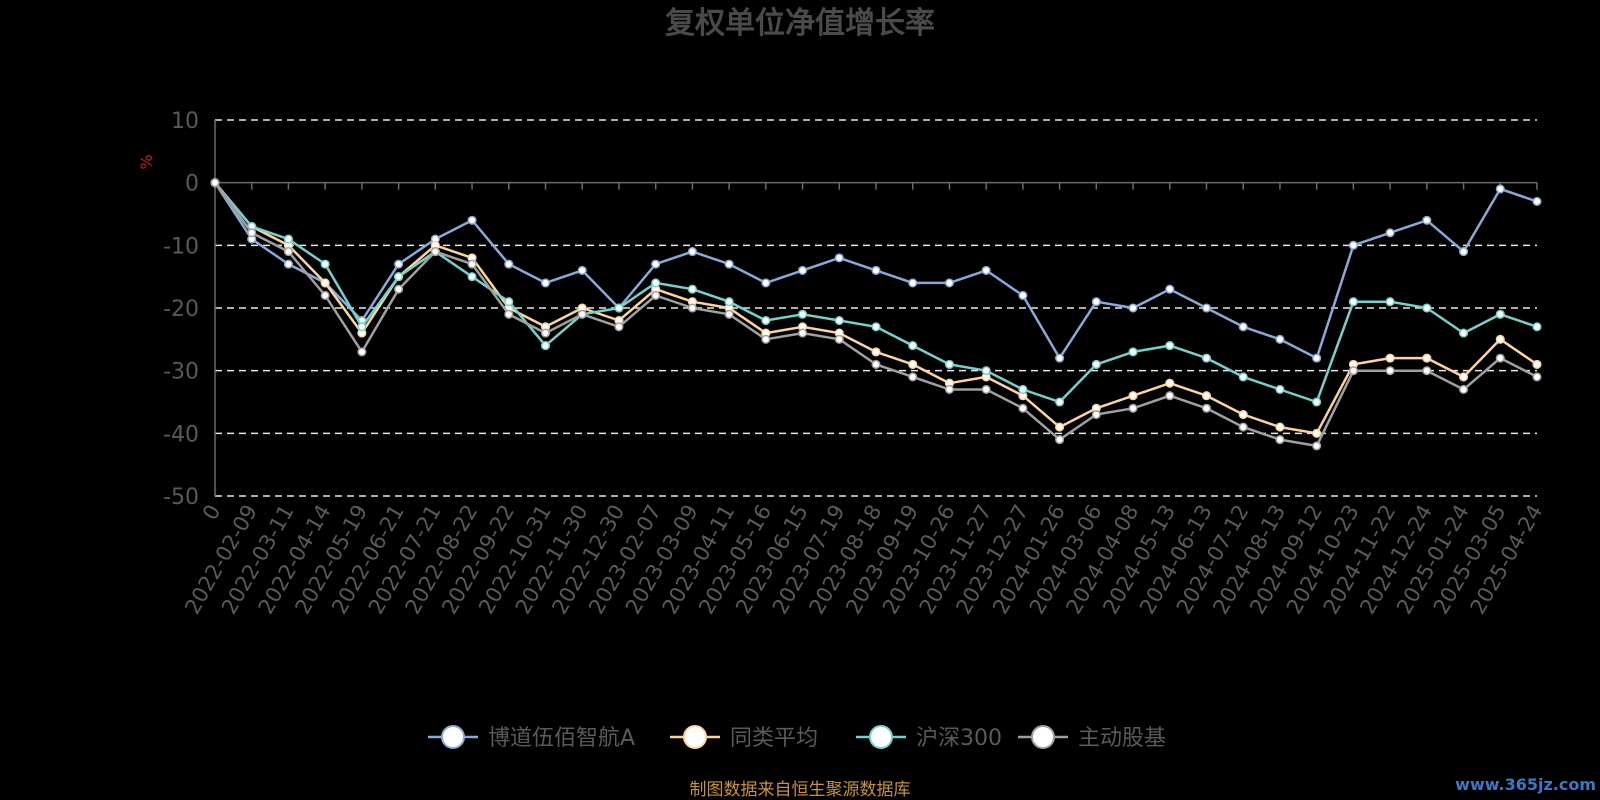  What do you see at coordinates (185, 121) in the screenshot?
I see `y-tick-label: 10` at bounding box center [185, 121].